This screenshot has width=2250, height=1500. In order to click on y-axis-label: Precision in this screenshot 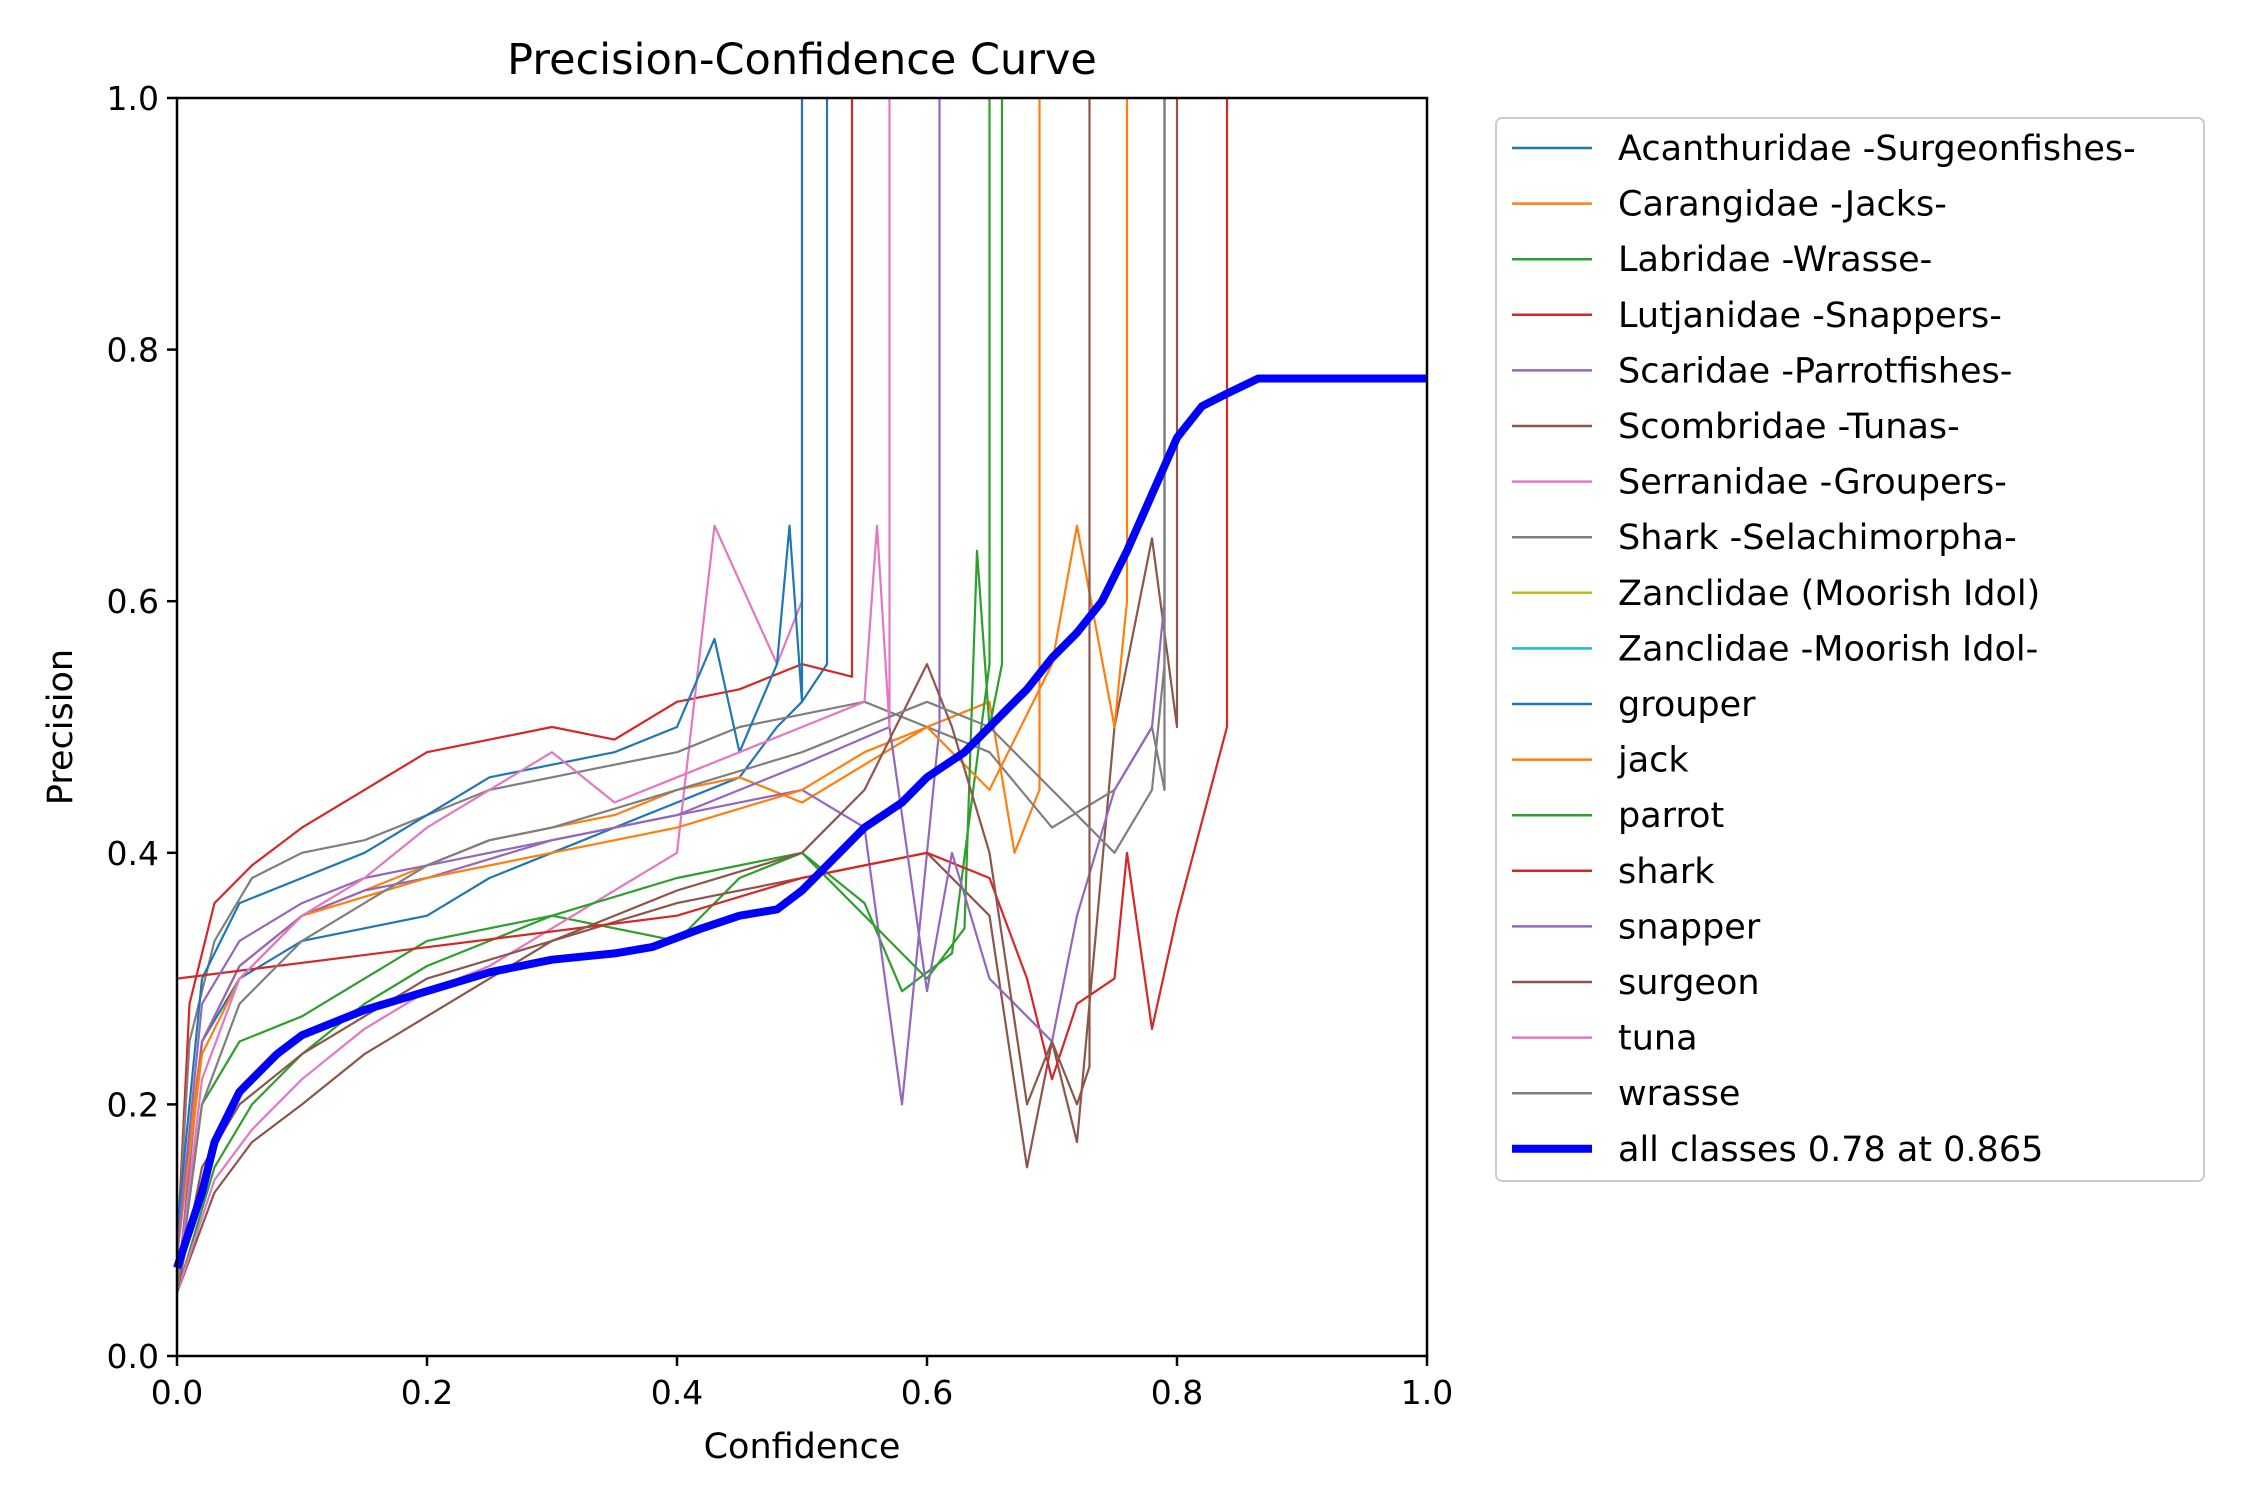, I will do `click(61, 727)`.